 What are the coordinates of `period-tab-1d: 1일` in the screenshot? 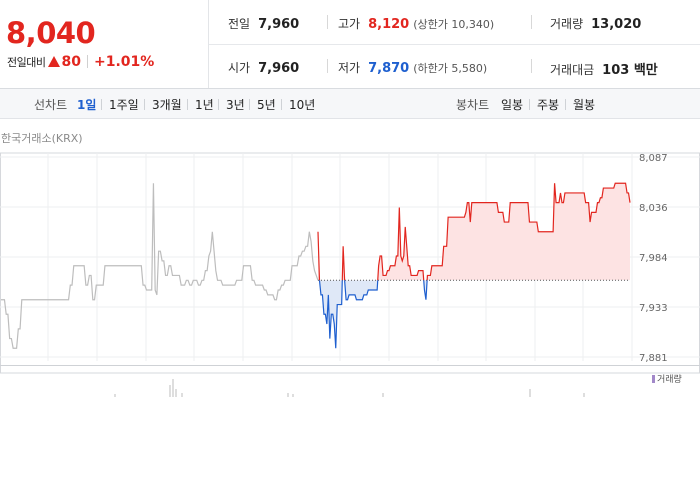 It's located at (87, 105).